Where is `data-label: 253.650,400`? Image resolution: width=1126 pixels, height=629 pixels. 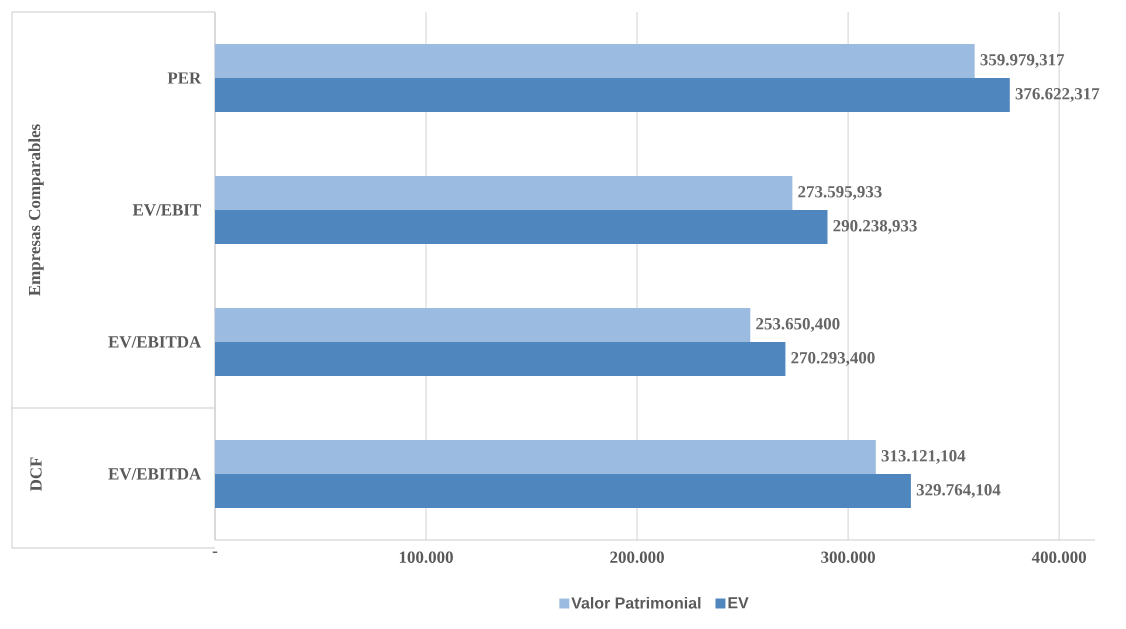 data-label: 253.650,400 is located at coordinates (798, 325).